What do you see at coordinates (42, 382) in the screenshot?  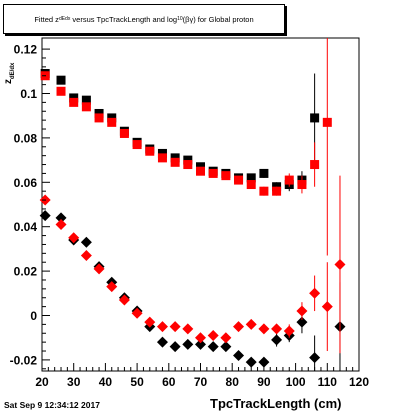 I see `x-tick-label: 20` at bounding box center [42, 382].